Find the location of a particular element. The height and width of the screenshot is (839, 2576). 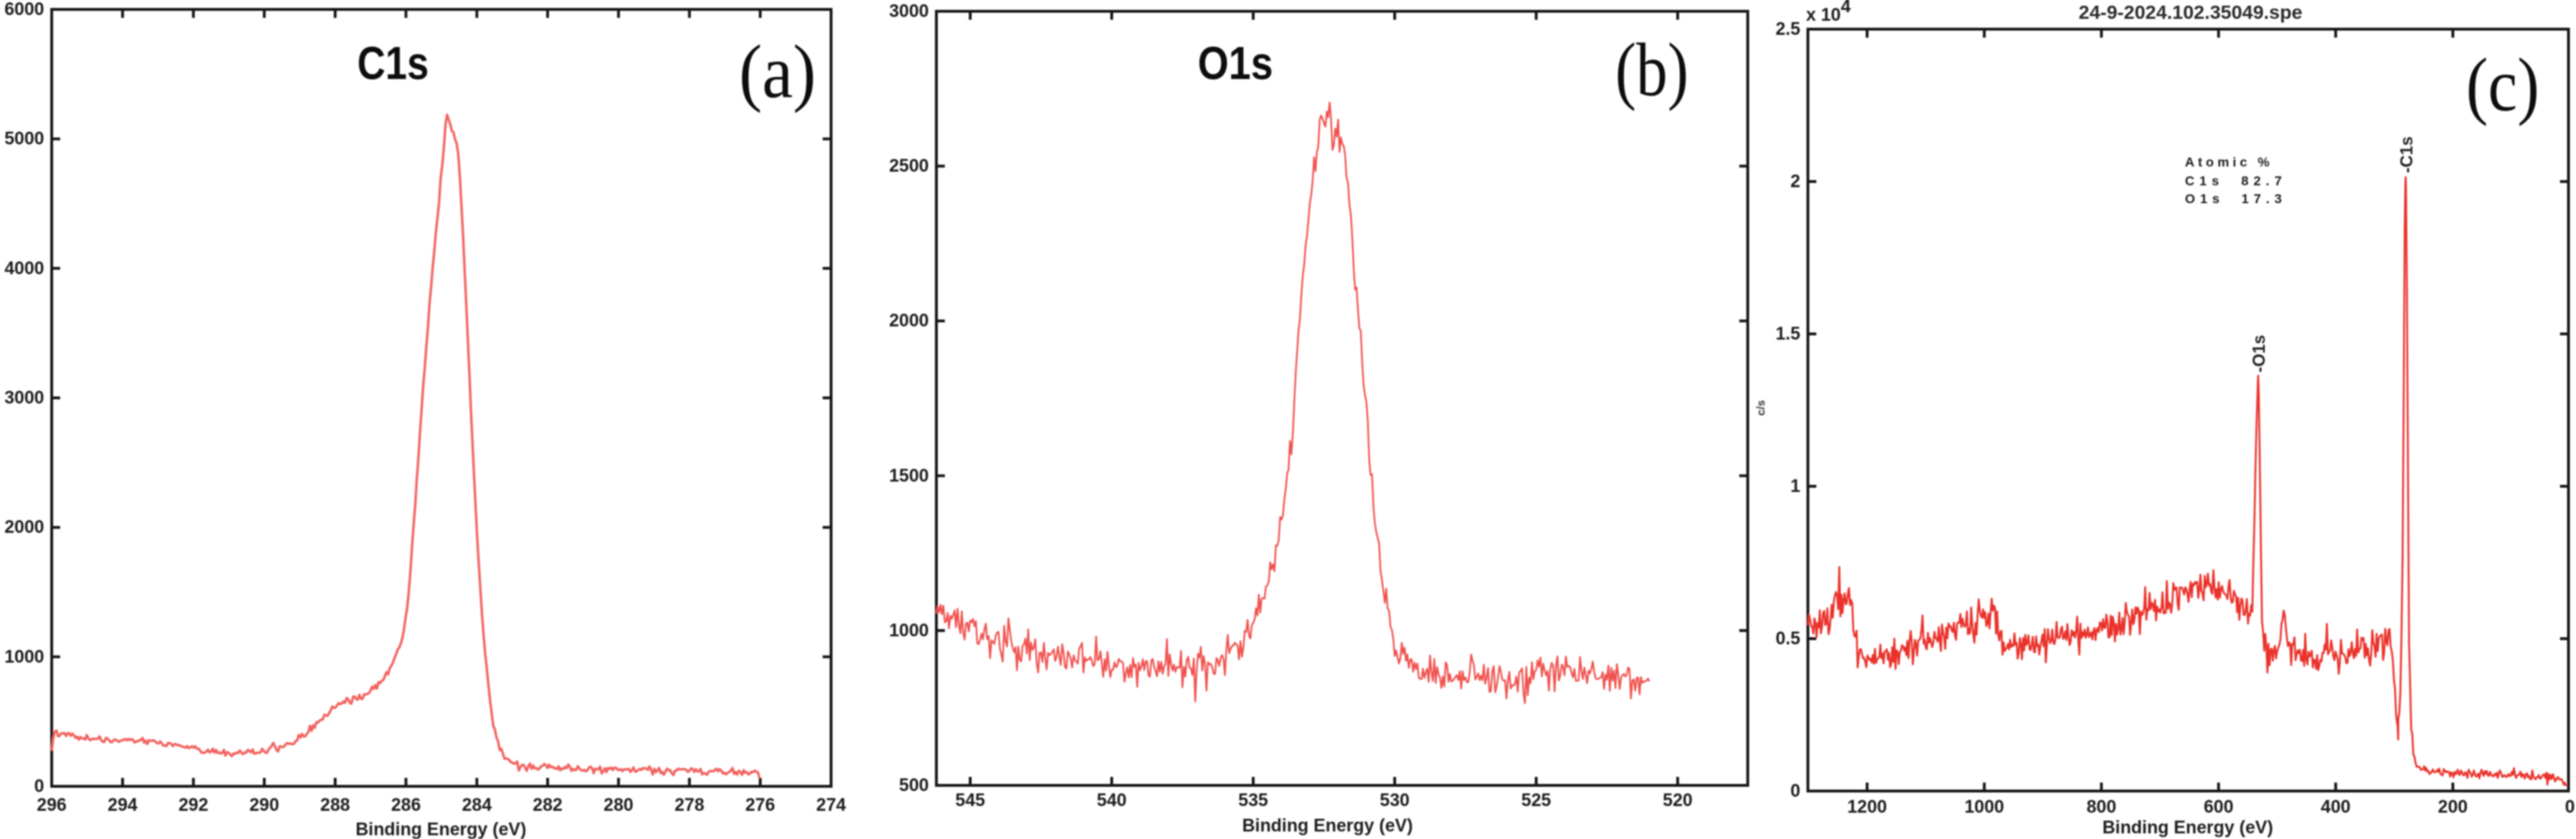

svg-text: 525 is located at coordinates (1536, 801).